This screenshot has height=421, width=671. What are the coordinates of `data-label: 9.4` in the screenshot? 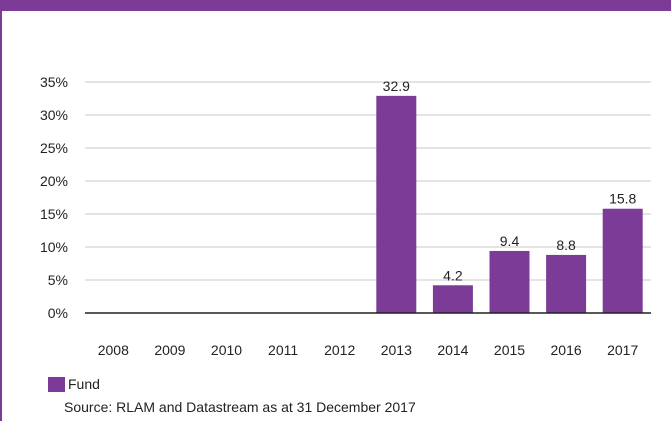 It's located at (510, 241).